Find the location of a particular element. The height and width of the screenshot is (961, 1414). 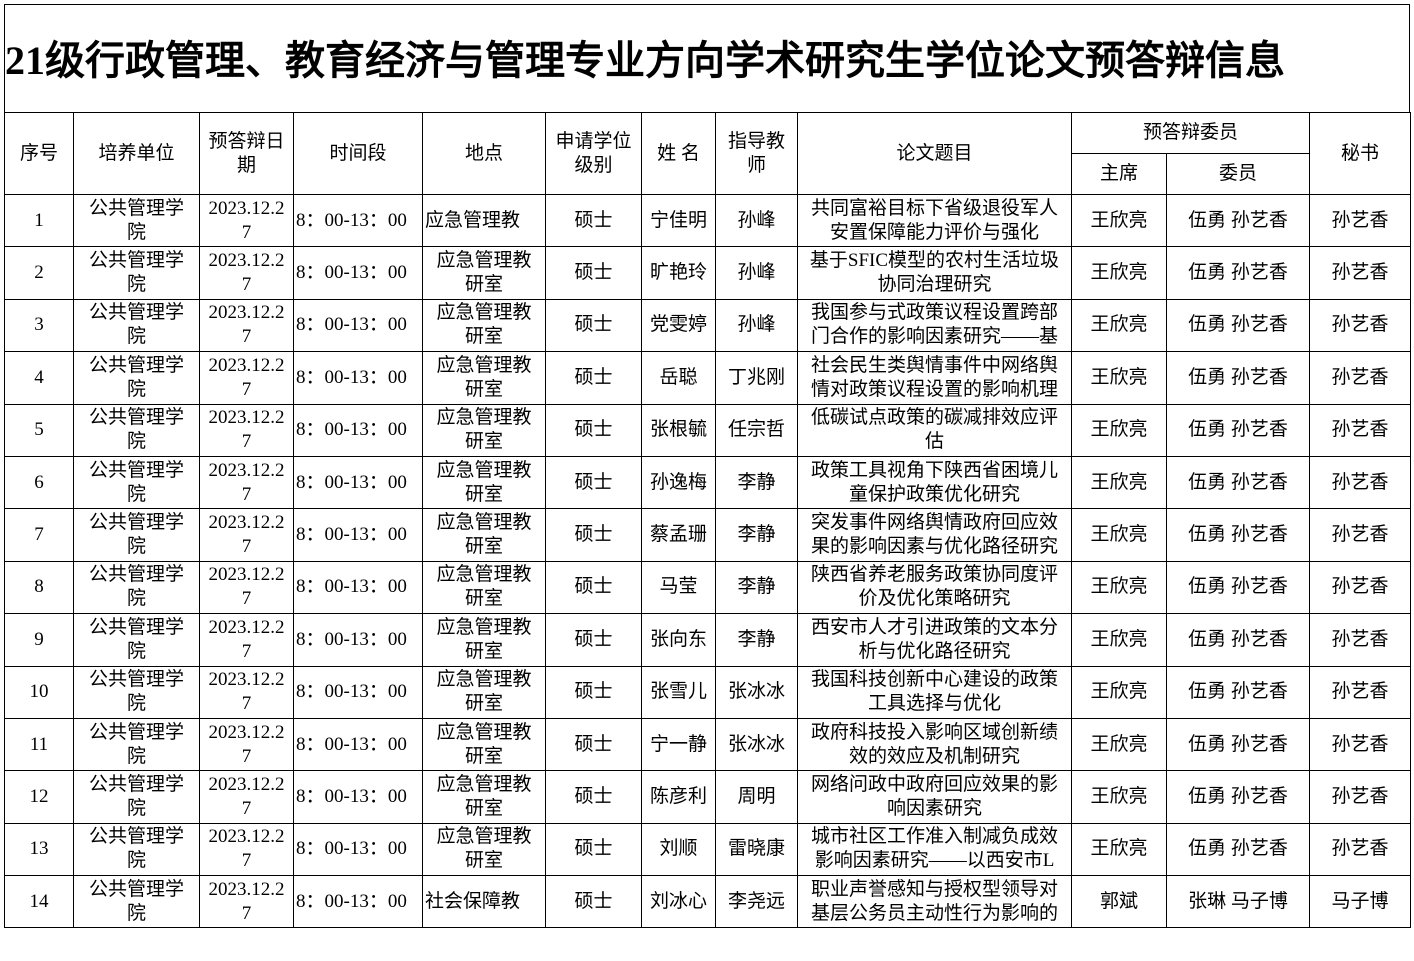

row-number: 6 is located at coordinates (39, 482).